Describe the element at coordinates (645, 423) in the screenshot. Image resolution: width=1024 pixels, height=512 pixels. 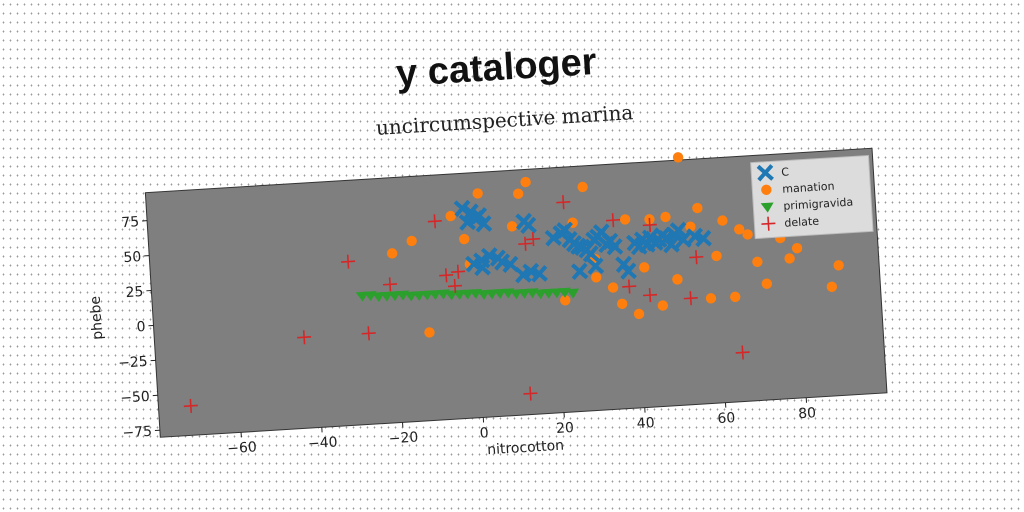
I see `x-tick-label: 40` at that location.